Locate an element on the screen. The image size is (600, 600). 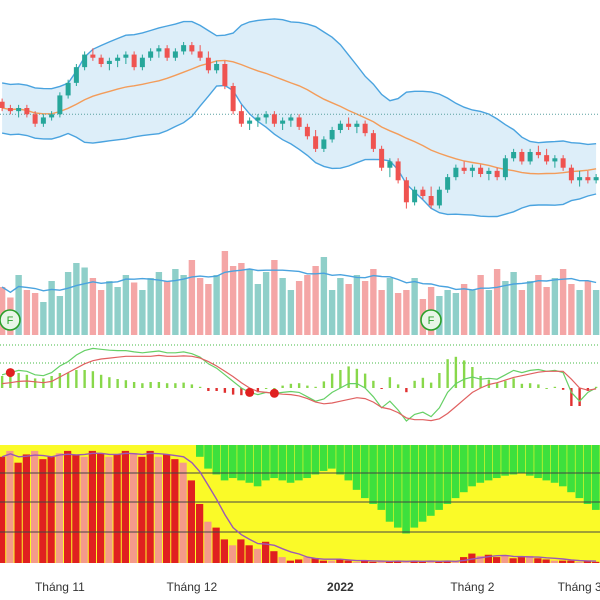
sell-signal-dot is located at coordinates (274, 393).